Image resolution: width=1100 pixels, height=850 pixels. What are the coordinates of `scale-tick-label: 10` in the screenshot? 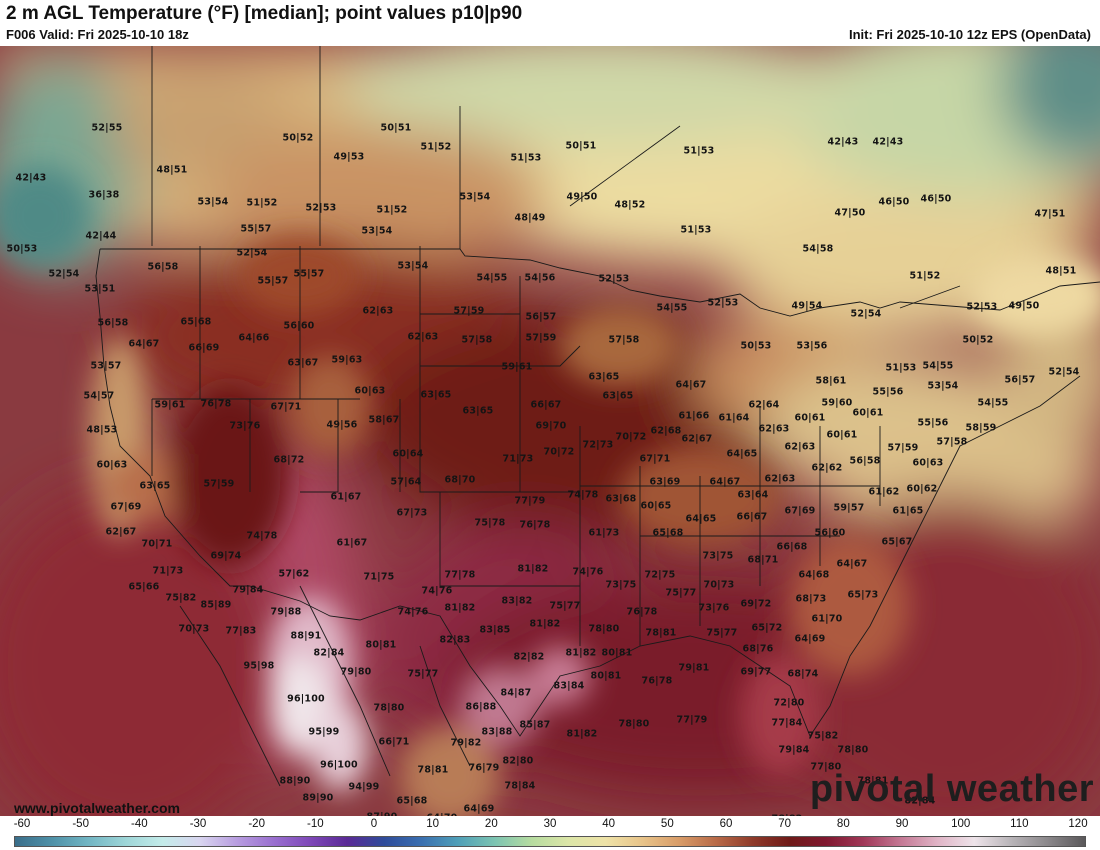 It's located at (433, 824).